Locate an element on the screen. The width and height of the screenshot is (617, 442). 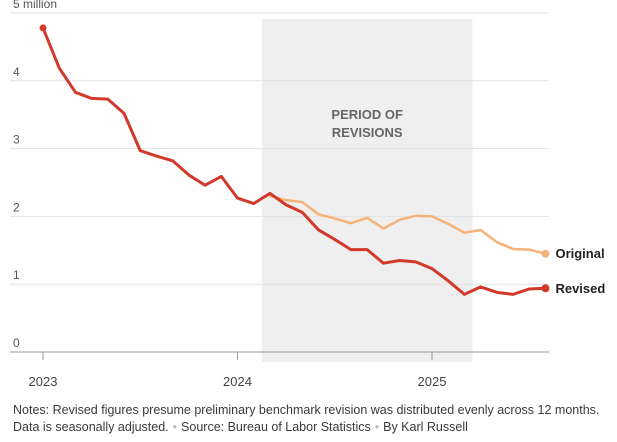
series-line-original is located at coordinates (407, 224).